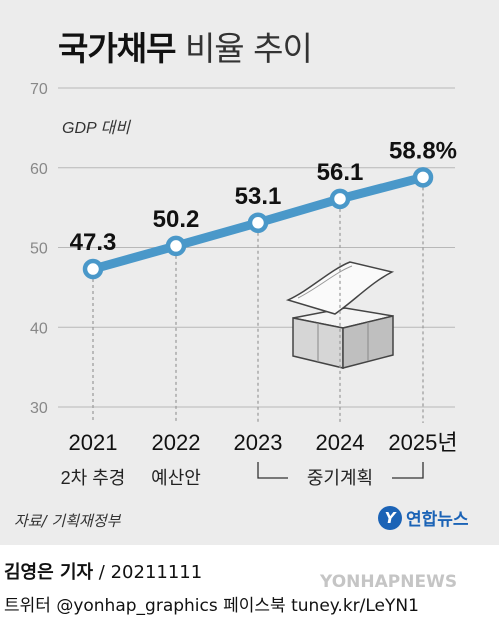 This screenshot has width=499, height=619. I want to click on data-label: 47.3, so click(93, 242).